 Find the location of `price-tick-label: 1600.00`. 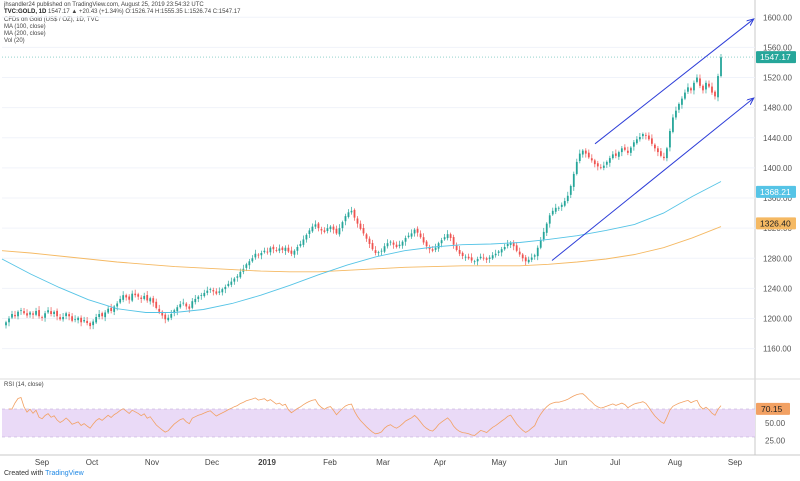

price-tick-label: 1600.00 is located at coordinates (777, 17).